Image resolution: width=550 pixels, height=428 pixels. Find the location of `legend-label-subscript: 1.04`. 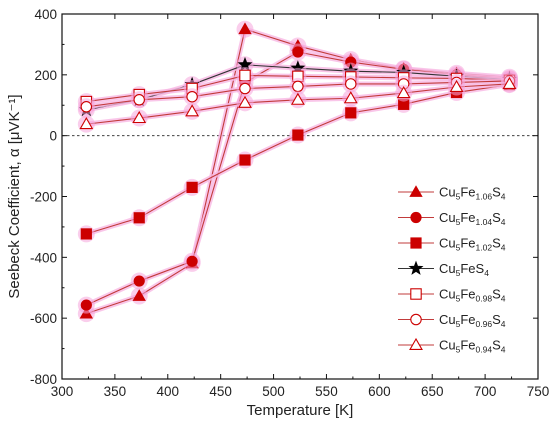

legend-label-subscript: 1.04 is located at coordinates (484, 222).